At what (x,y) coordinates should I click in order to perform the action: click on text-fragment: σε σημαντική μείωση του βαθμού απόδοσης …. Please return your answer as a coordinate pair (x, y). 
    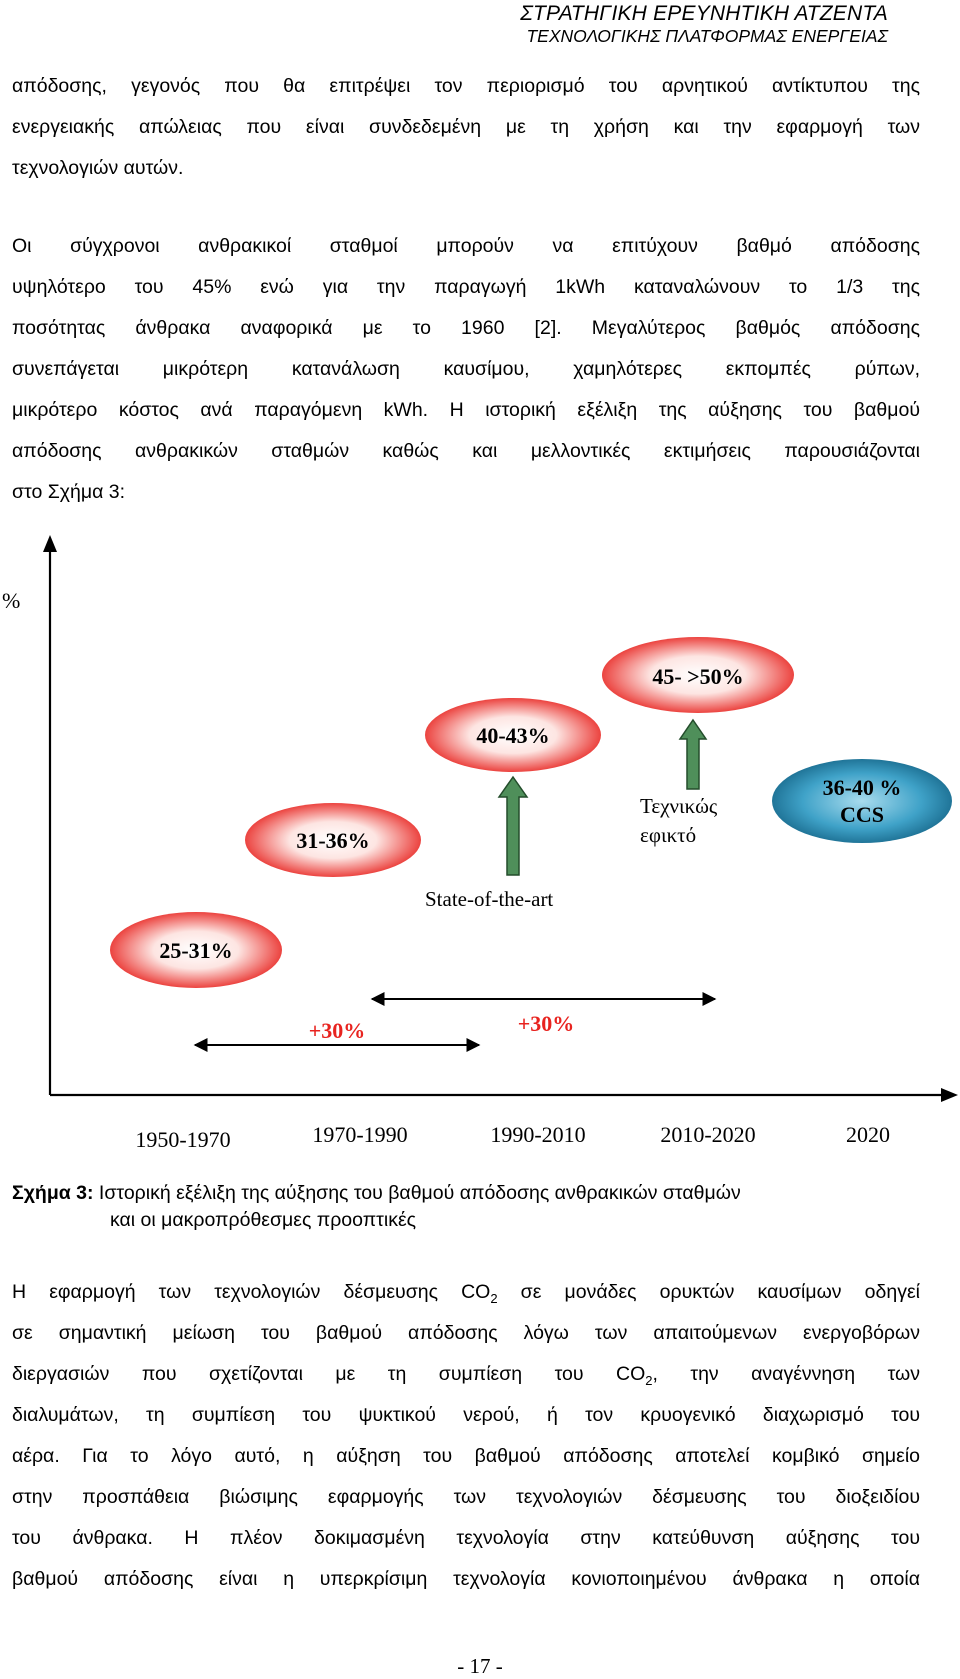
    Looking at the image, I should click on (466, 1333).